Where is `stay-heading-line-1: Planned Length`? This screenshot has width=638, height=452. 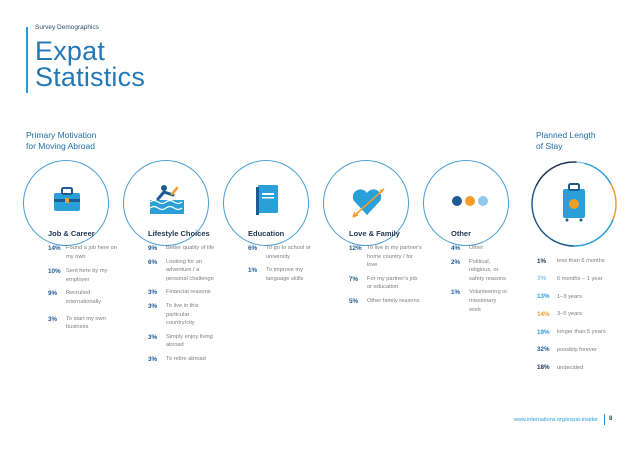
stay-heading-line-1: Planned Length is located at coordinates (566, 135).